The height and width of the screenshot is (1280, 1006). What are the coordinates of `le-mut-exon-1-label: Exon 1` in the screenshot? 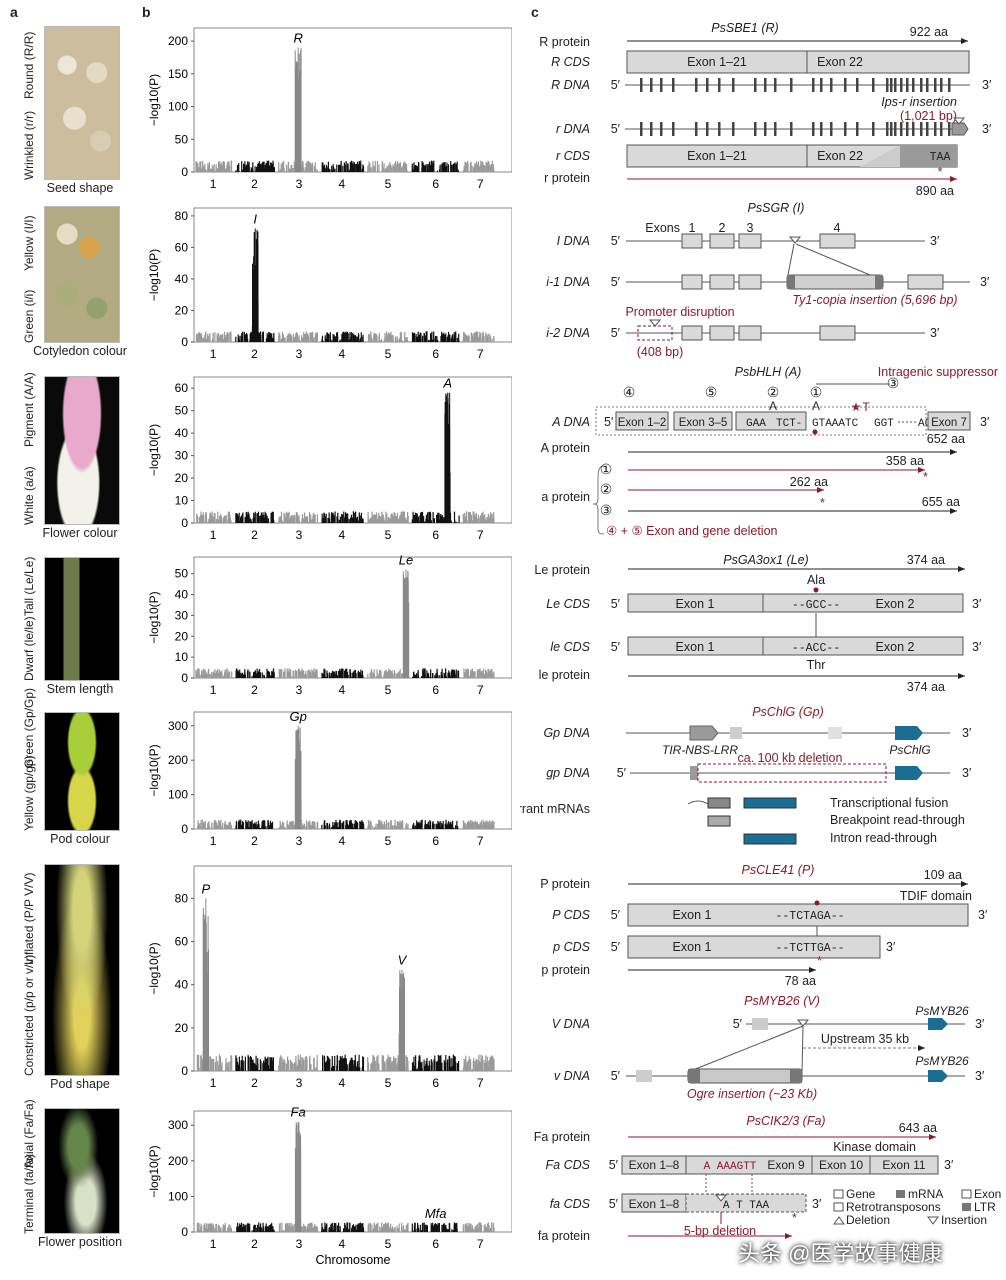 It's located at (695, 647).